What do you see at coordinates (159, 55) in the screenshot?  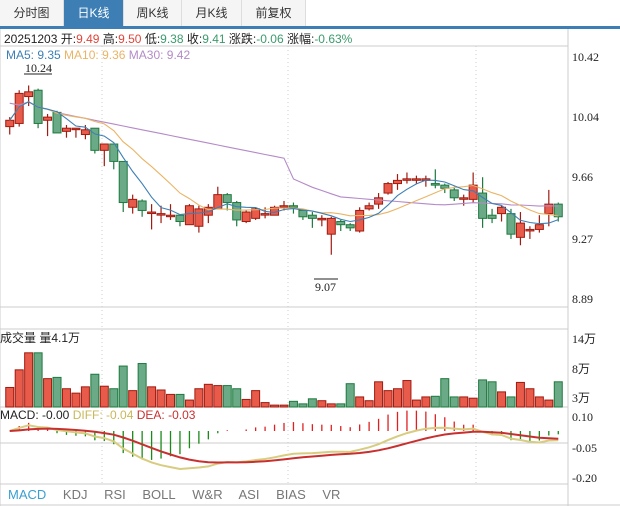 I see `ma30-legend: MA30: 9.42` at bounding box center [159, 55].